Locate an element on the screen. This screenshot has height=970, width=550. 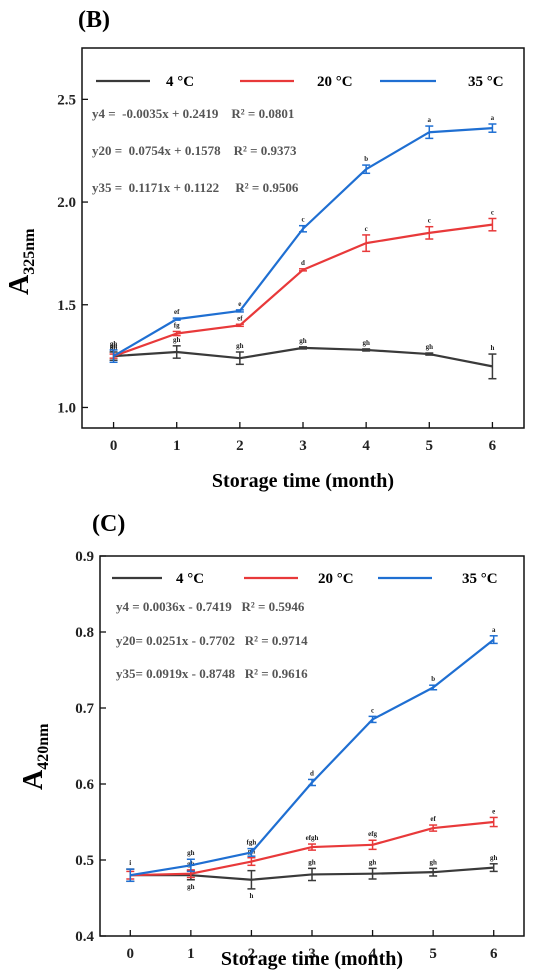
significance-label-20c: fg is located at coordinates (177, 325).